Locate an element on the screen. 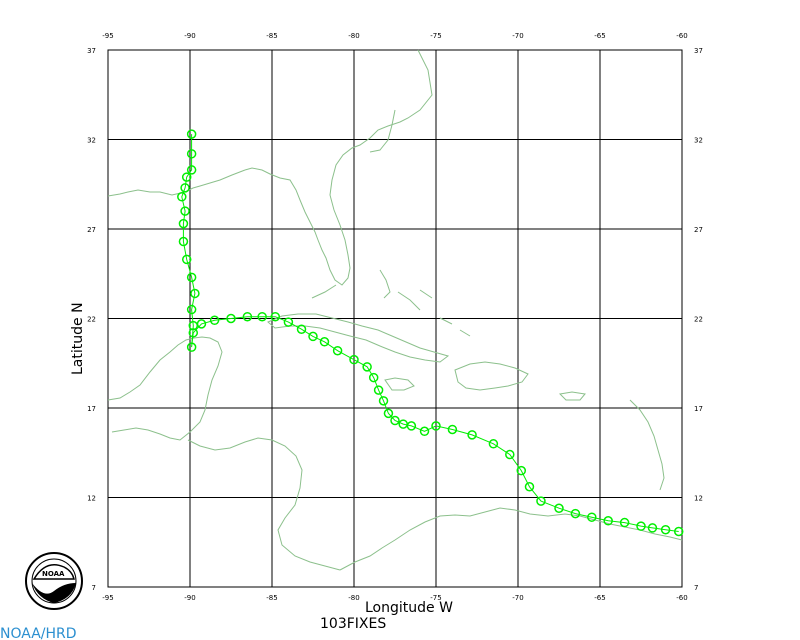 This screenshot has height=640, width=800. credit-label: NOAA/HRD is located at coordinates (38, 633).